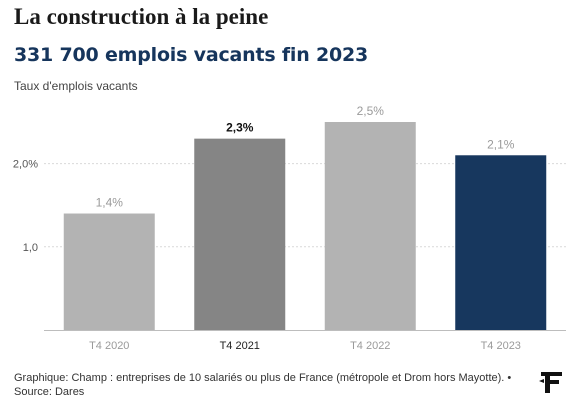 This screenshot has height=402, width=571. I want to click on bar-value-label: 1,4%, so click(110, 203).